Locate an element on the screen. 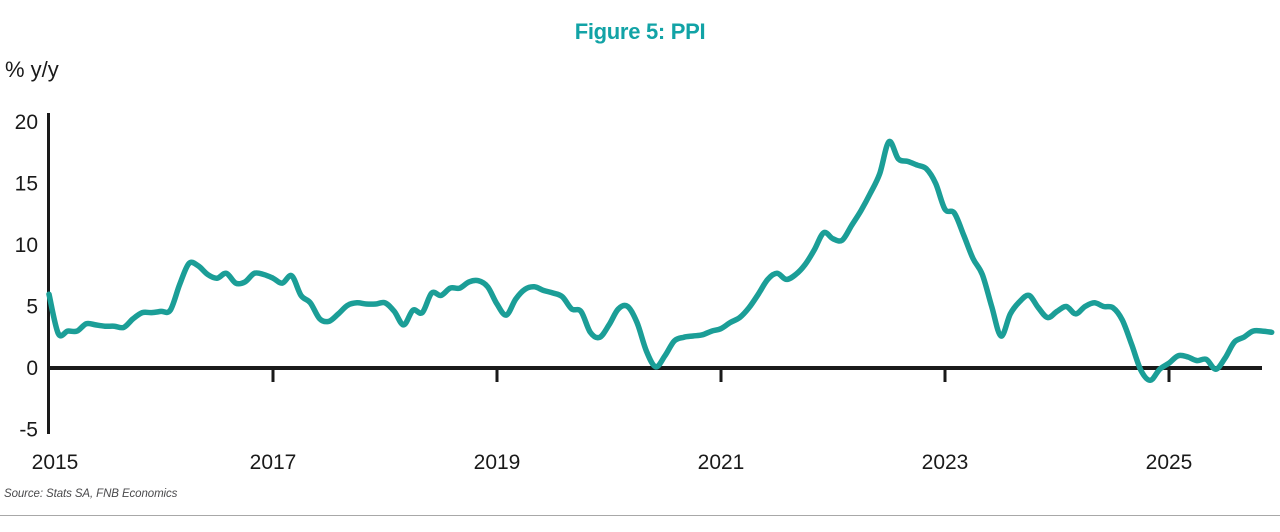 The image size is (1280, 532). y-tick-label: -5 is located at coordinates (28, 430).